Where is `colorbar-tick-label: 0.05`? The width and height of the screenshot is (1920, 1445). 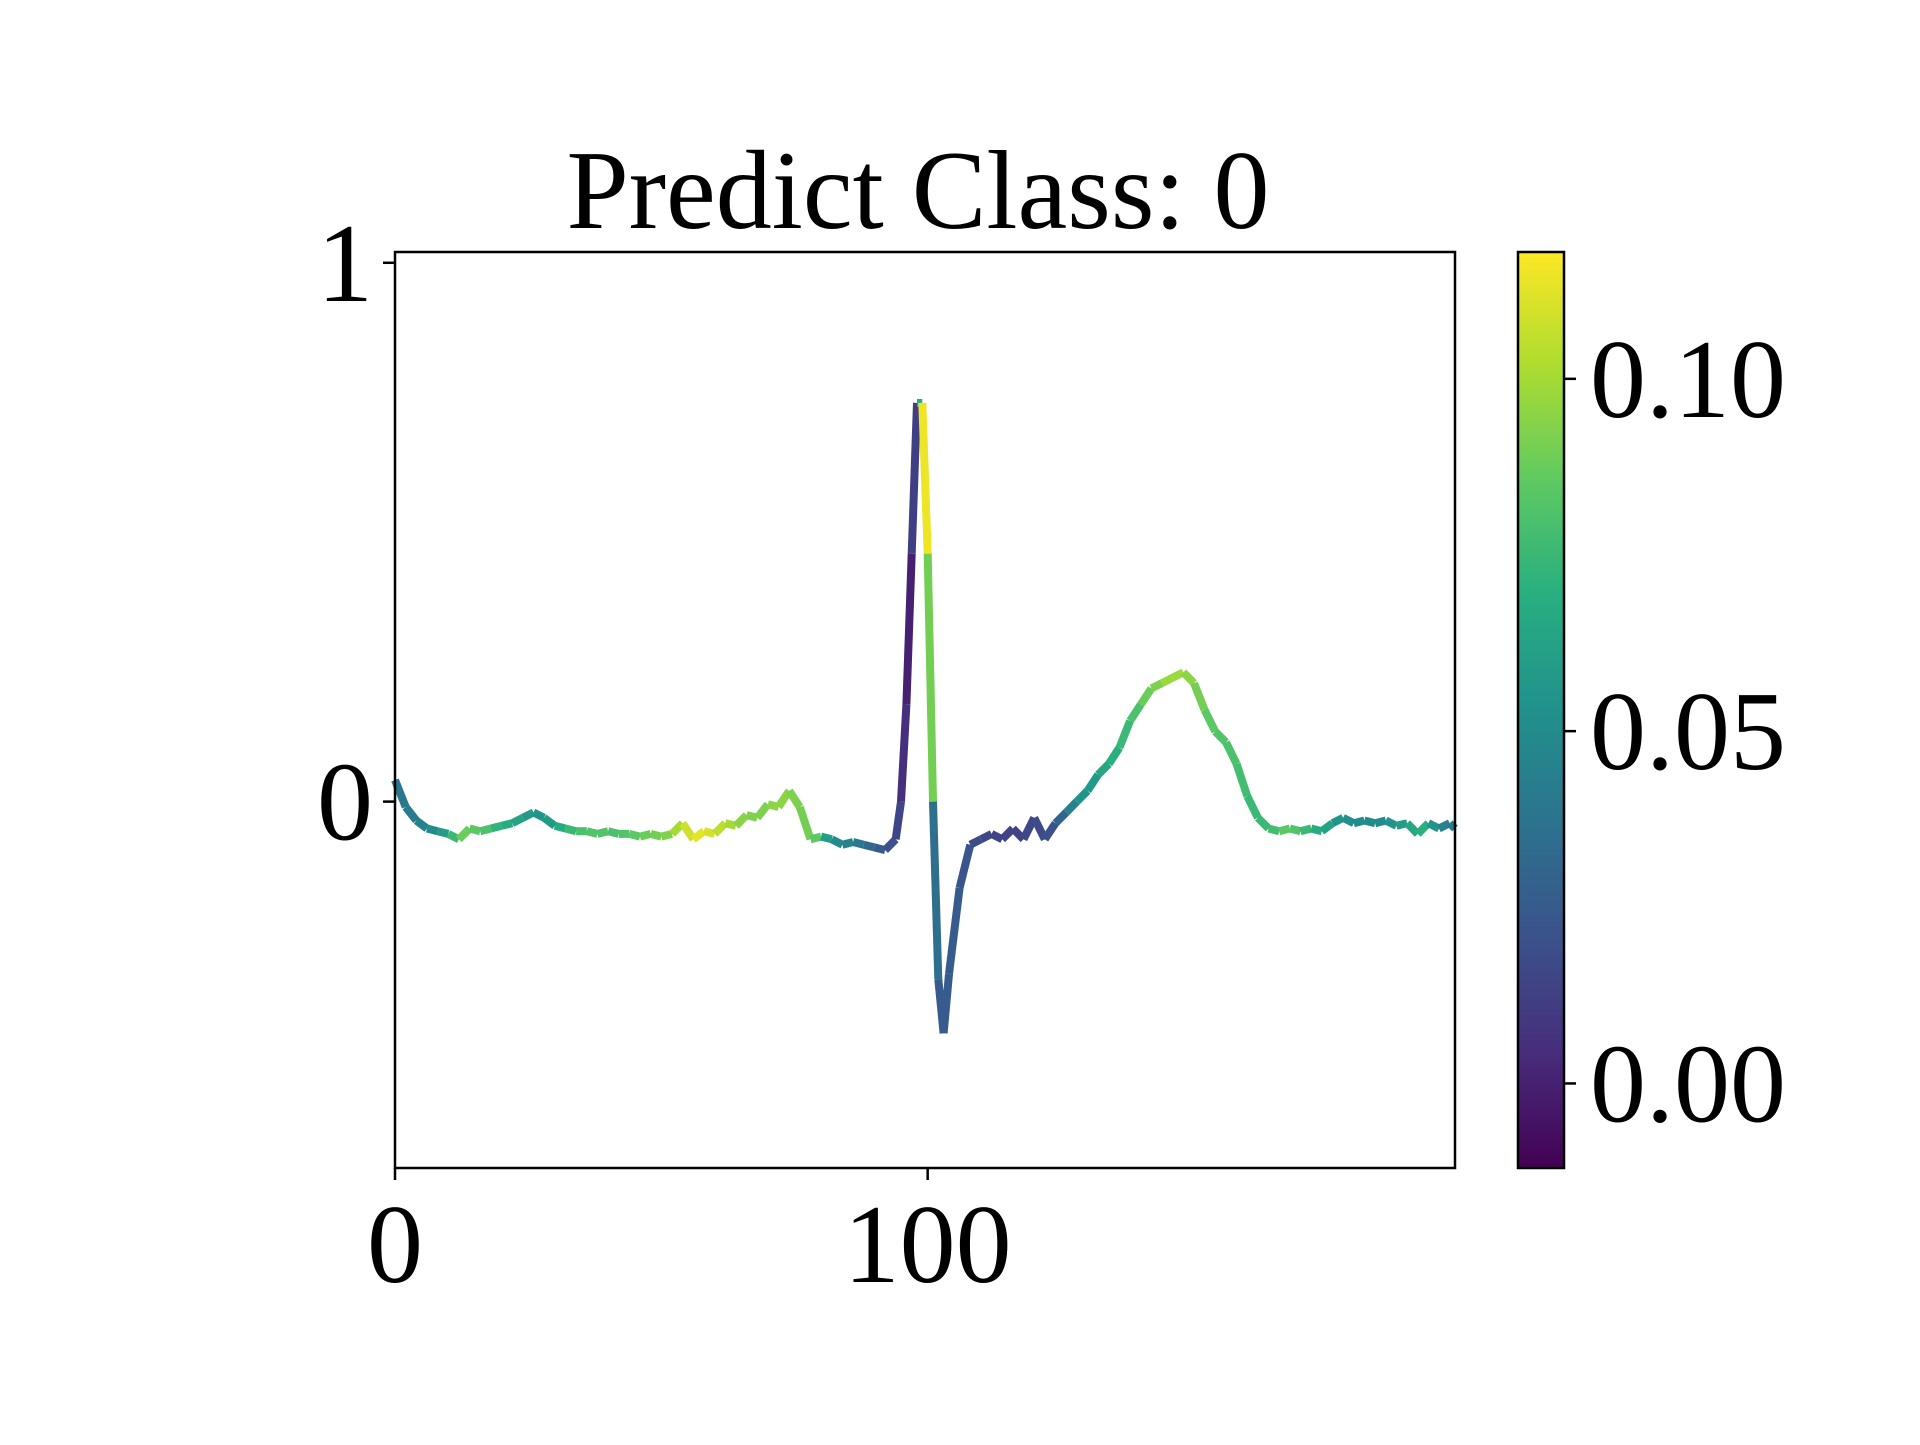 colorbar-tick-label: 0.05 is located at coordinates (1688, 732).